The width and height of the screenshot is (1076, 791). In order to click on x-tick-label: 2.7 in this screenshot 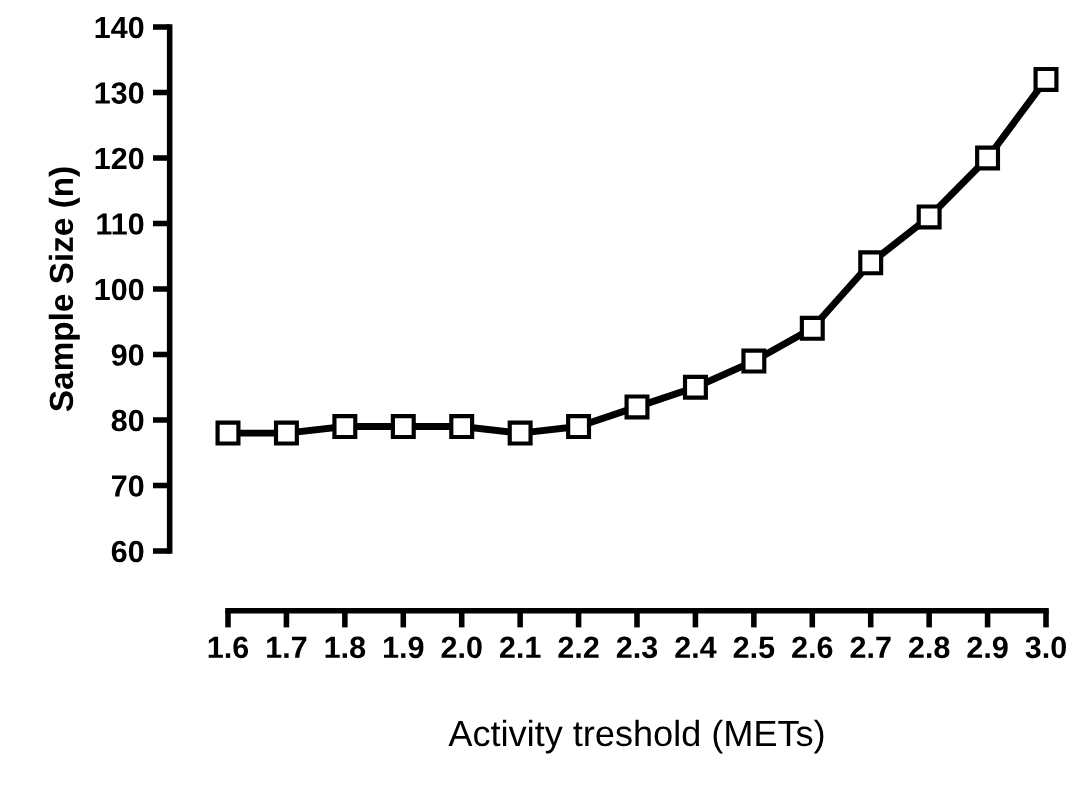, I will do `click(870, 647)`.